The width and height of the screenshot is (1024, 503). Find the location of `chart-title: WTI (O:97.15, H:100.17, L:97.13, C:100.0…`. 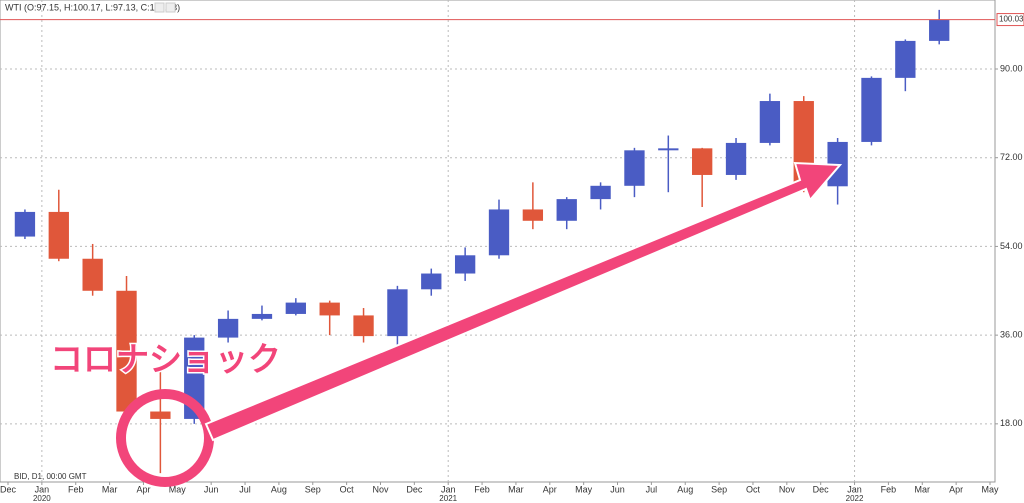

chart-title: WTI (O:97.15, H:100.17, L:97.13, C:100.0… is located at coordinates (92, 7).